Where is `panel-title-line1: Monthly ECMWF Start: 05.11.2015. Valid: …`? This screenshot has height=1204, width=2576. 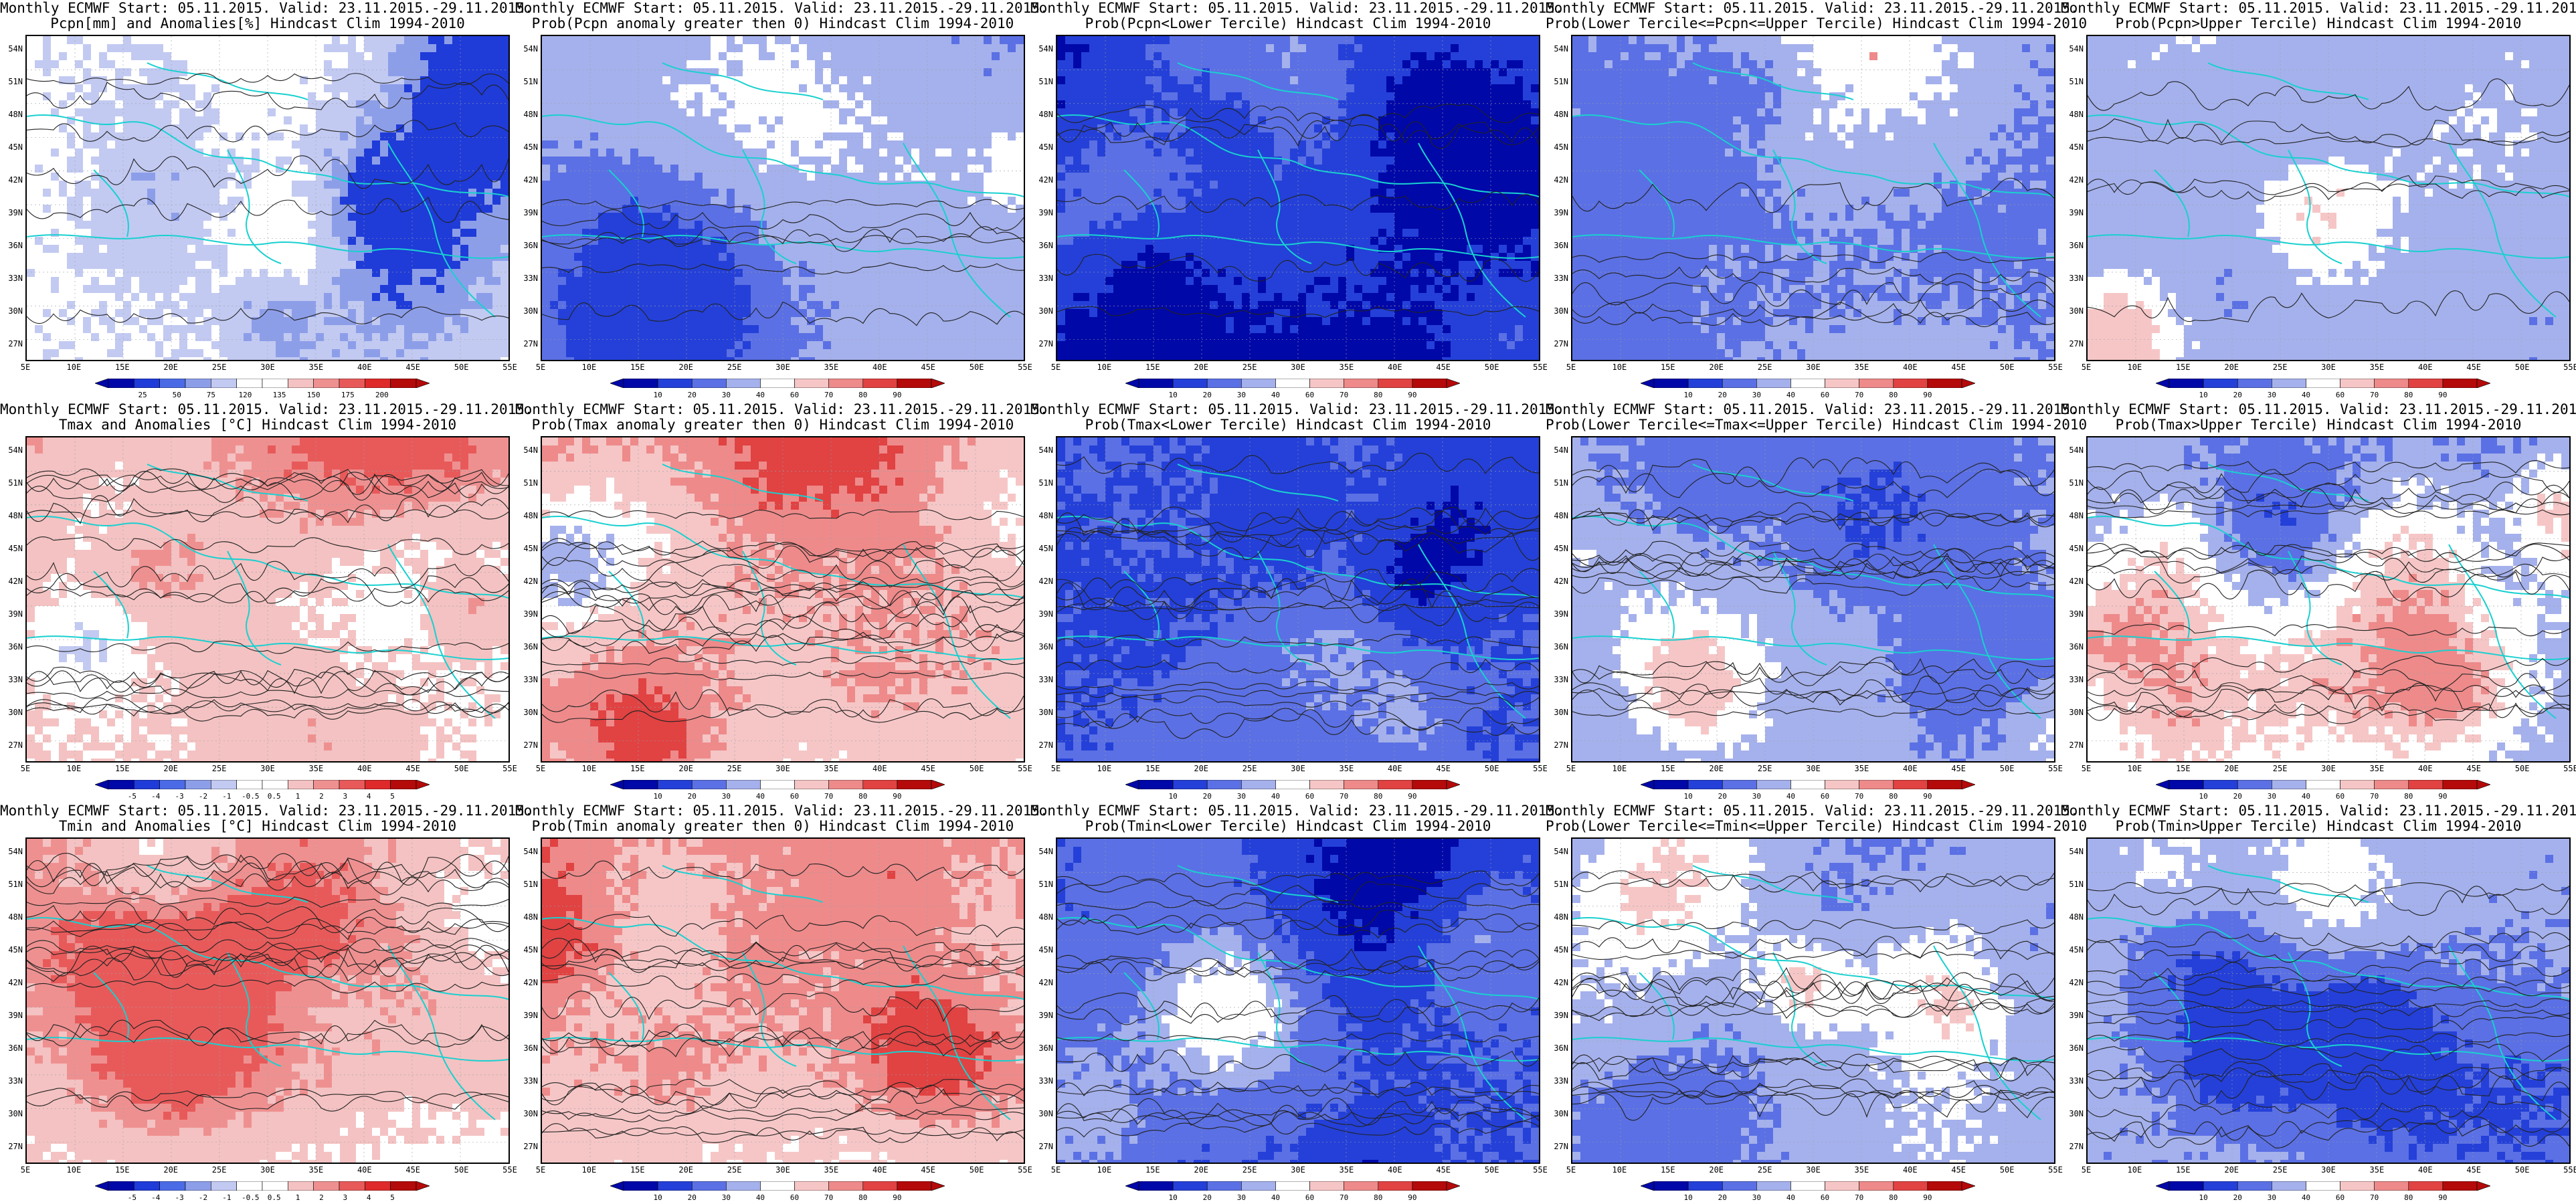
panel-title-line1: Monthly ECMWF Start: 05.11.2015. Valid: … is located at coordinates (782, 8).